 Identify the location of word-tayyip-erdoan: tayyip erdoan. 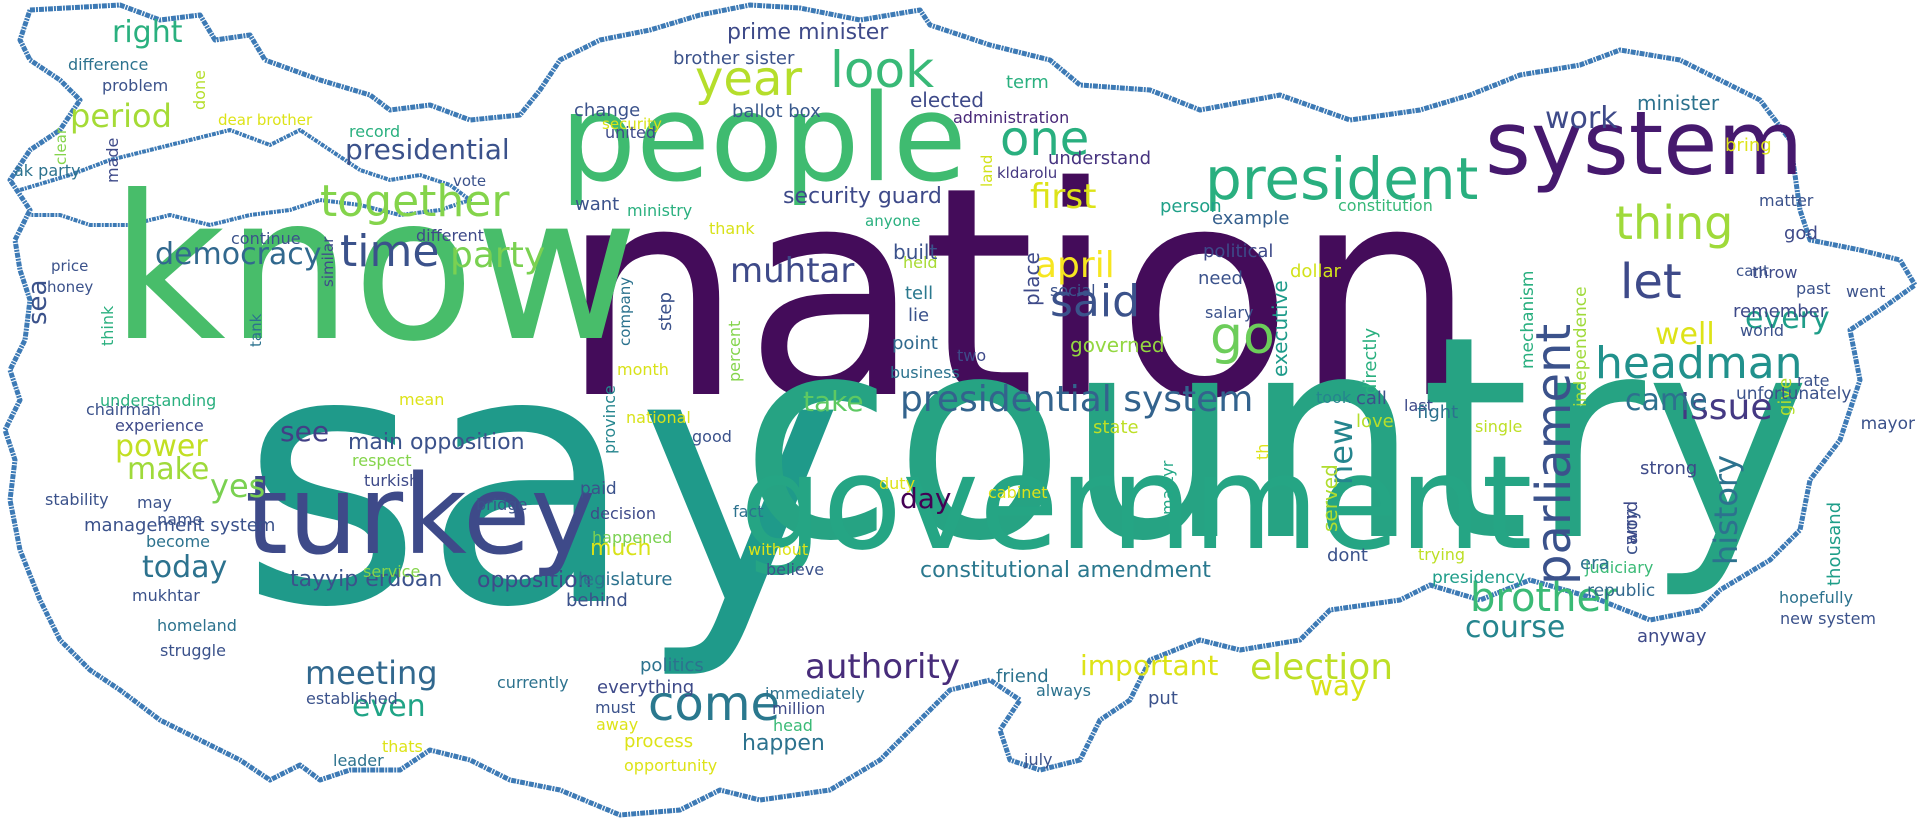
(366, 579).